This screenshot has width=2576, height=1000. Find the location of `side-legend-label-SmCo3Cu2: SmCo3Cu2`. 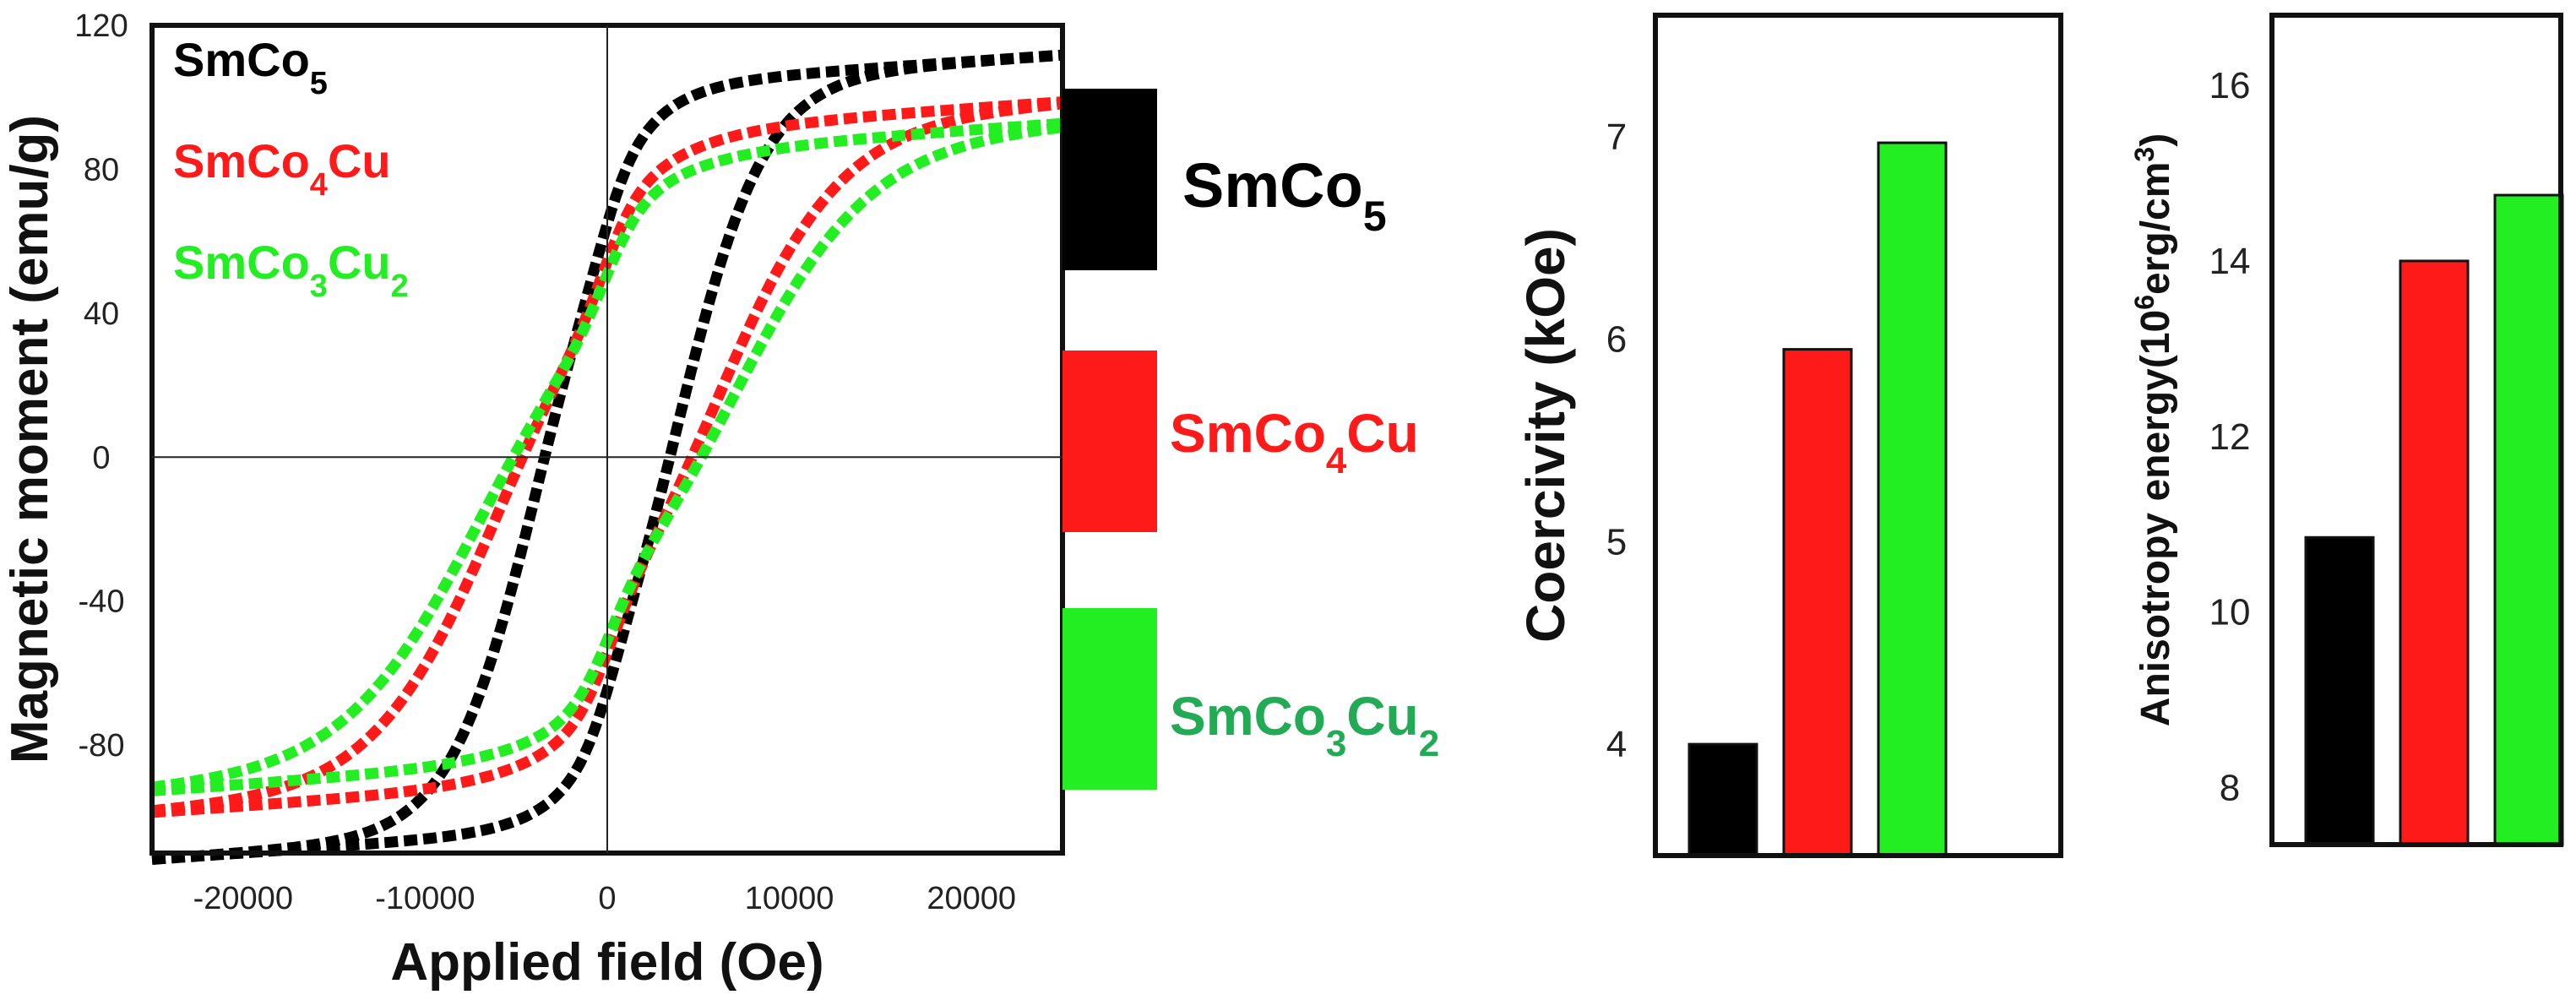

side-legend-label-SmCo3Cu2: SmCo3Cu2 is located at coordinates (1304, 725).